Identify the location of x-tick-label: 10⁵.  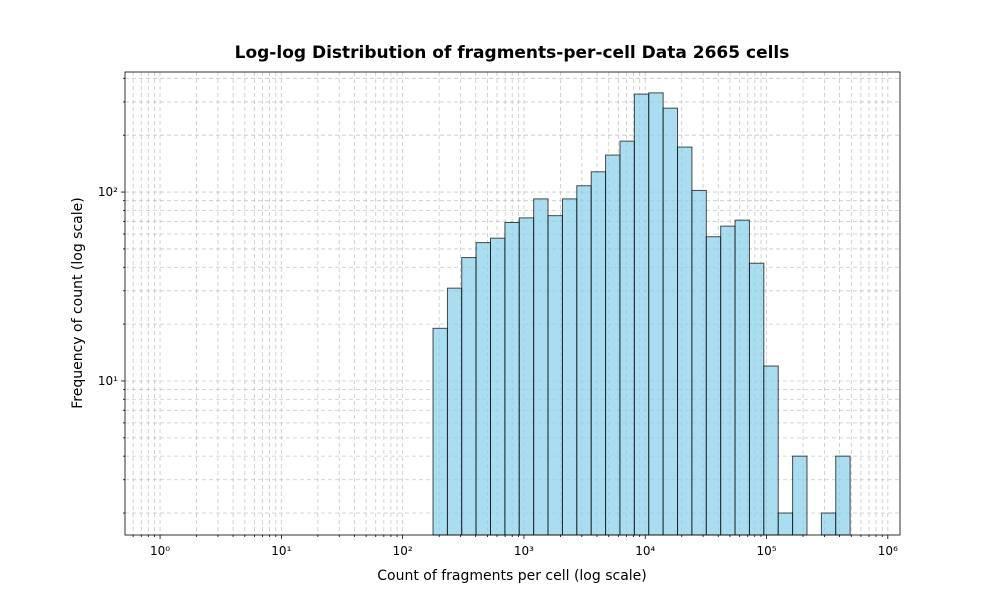
(766, 551).